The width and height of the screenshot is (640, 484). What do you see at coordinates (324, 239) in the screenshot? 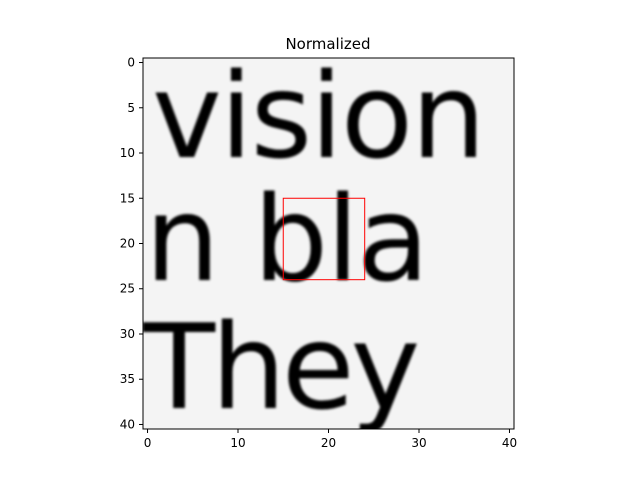
I see `highlight-box` at bounding box center [324, 239].